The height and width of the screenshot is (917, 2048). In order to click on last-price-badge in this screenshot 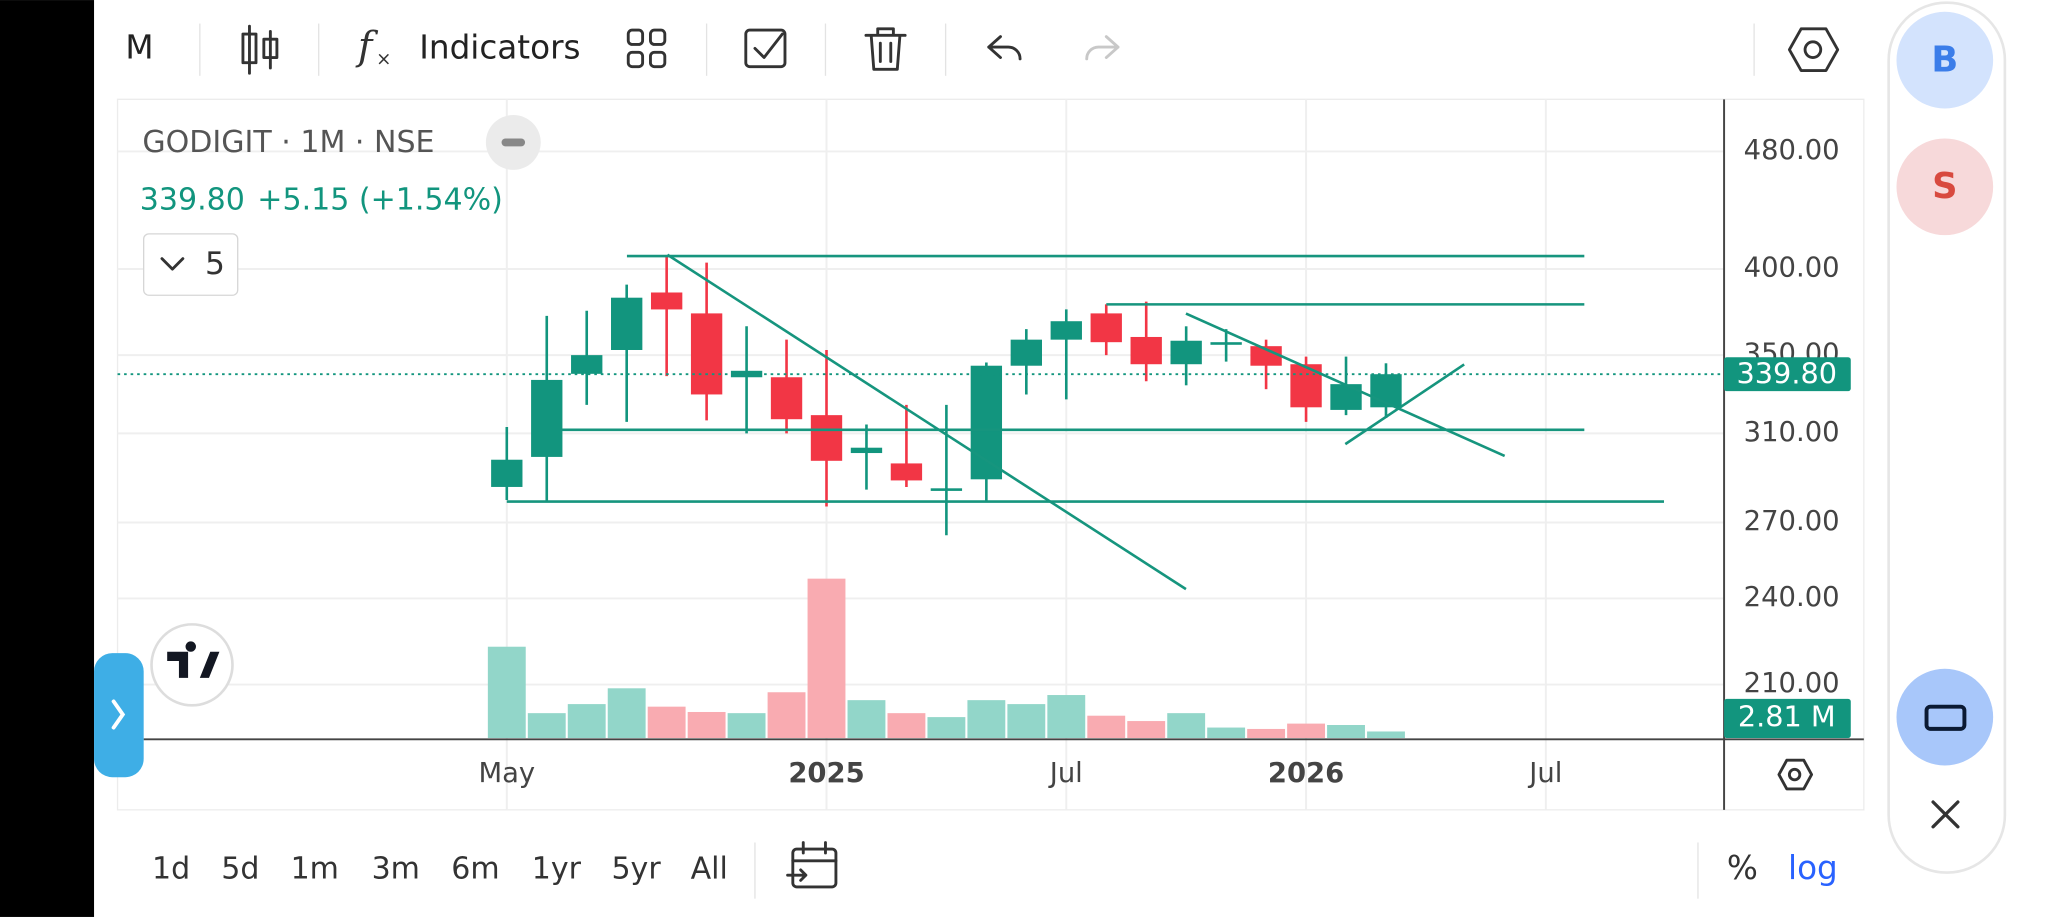, I will do `click(1787, 374)`.